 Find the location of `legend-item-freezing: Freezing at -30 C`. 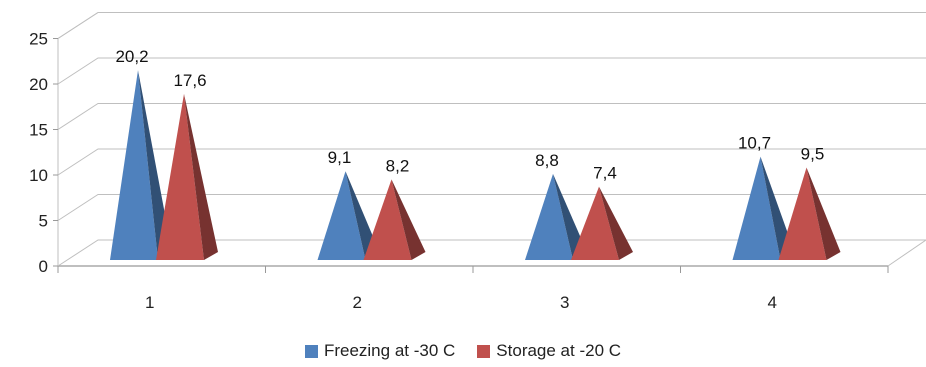

legend-item-freezing: Freezing at -30 C is located at coordinates (380, 351).